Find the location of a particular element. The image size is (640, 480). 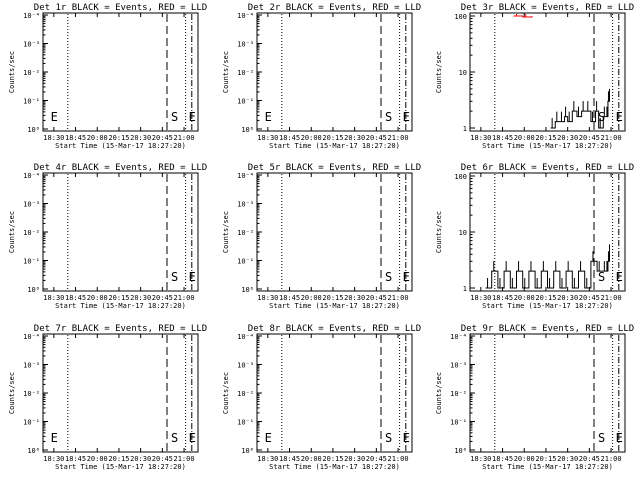

y-tick-label: 10 is located at coordinates (463, 73).